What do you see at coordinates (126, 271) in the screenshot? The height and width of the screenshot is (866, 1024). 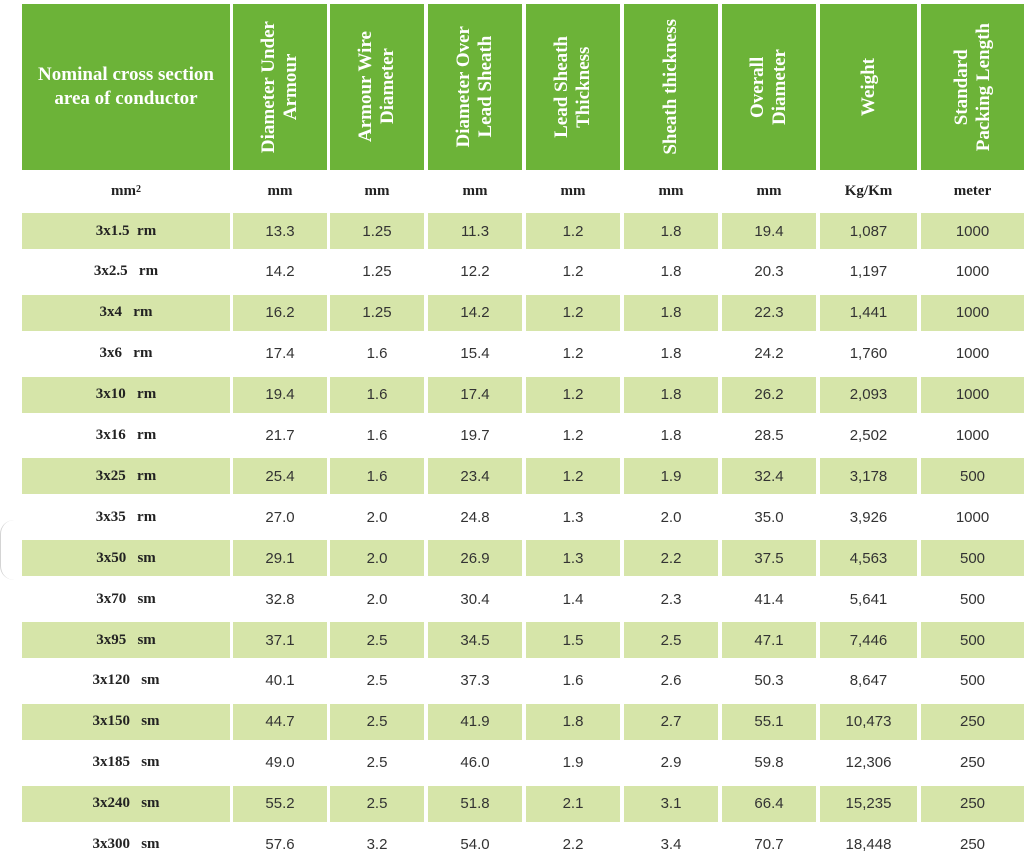 I see `cell-cross-section: 3x2.5 rm` at bounding box center [126, 271].